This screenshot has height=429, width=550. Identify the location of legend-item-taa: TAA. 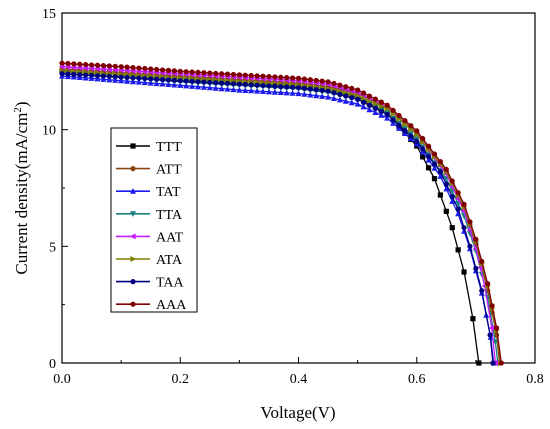
(150, 283).